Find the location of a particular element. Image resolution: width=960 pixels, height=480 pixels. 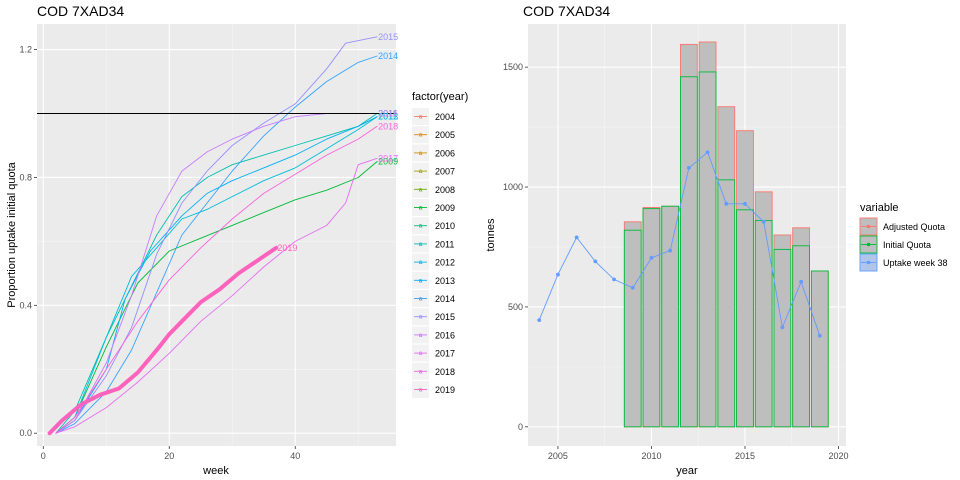

left-legend-title: factor(year) is located at coordinates (440, 97).